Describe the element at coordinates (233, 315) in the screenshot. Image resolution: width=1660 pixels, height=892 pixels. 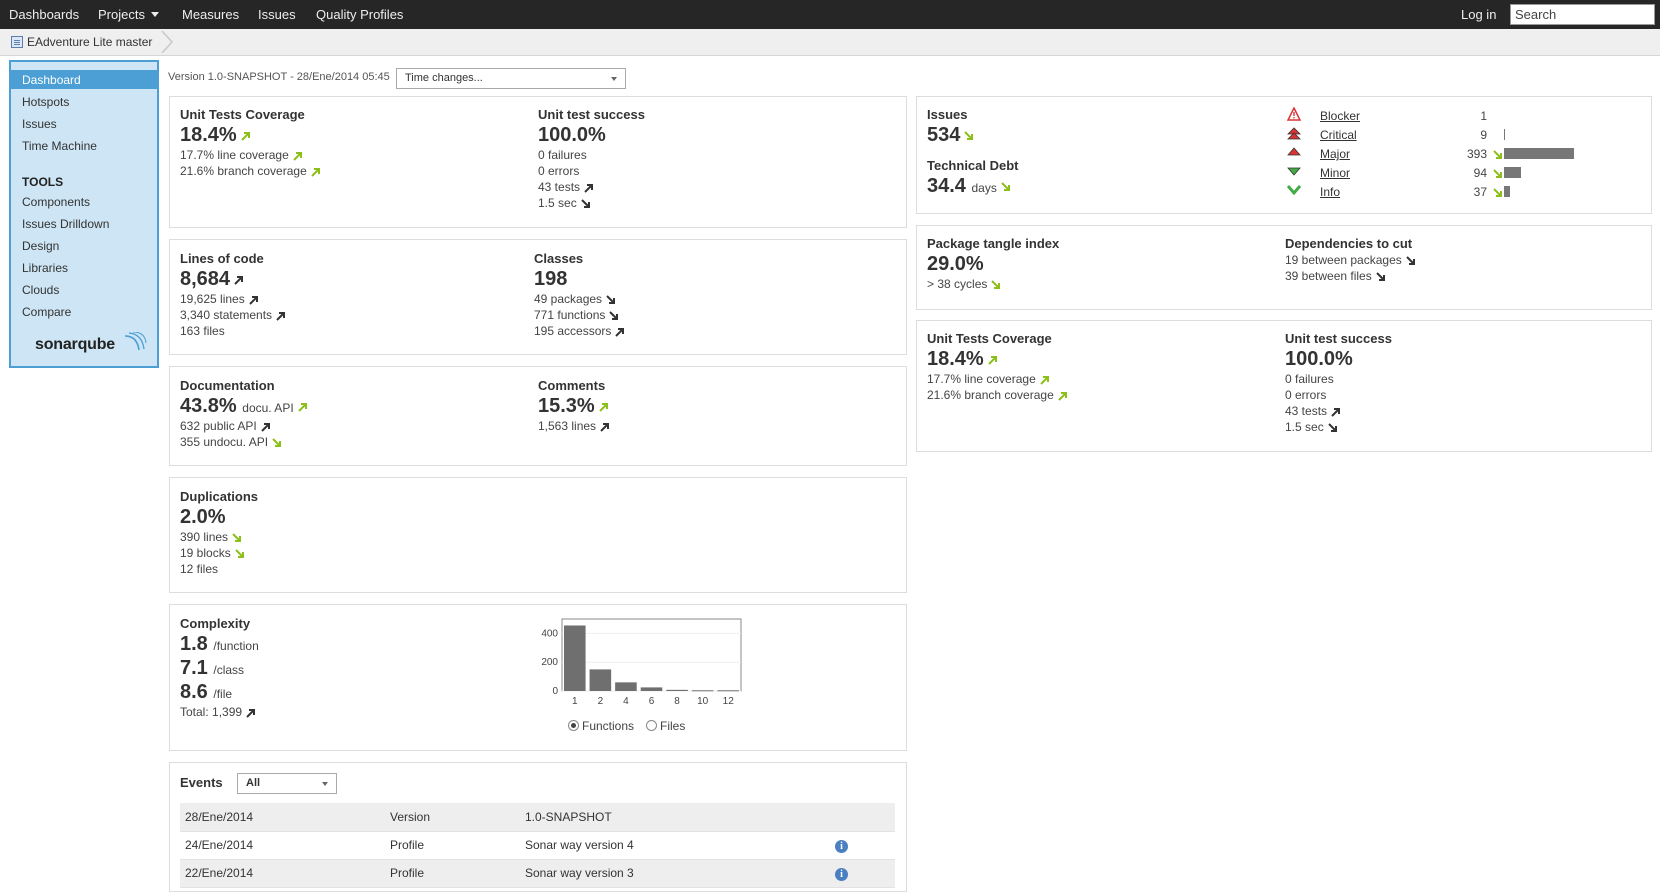
I see `statements-count: 3,340 statements` at that location.